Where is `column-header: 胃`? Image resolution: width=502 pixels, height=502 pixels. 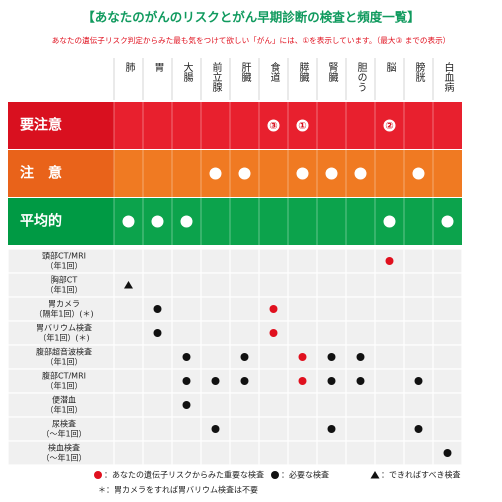 column-header: 胃 is located at coordinates (157, 67).